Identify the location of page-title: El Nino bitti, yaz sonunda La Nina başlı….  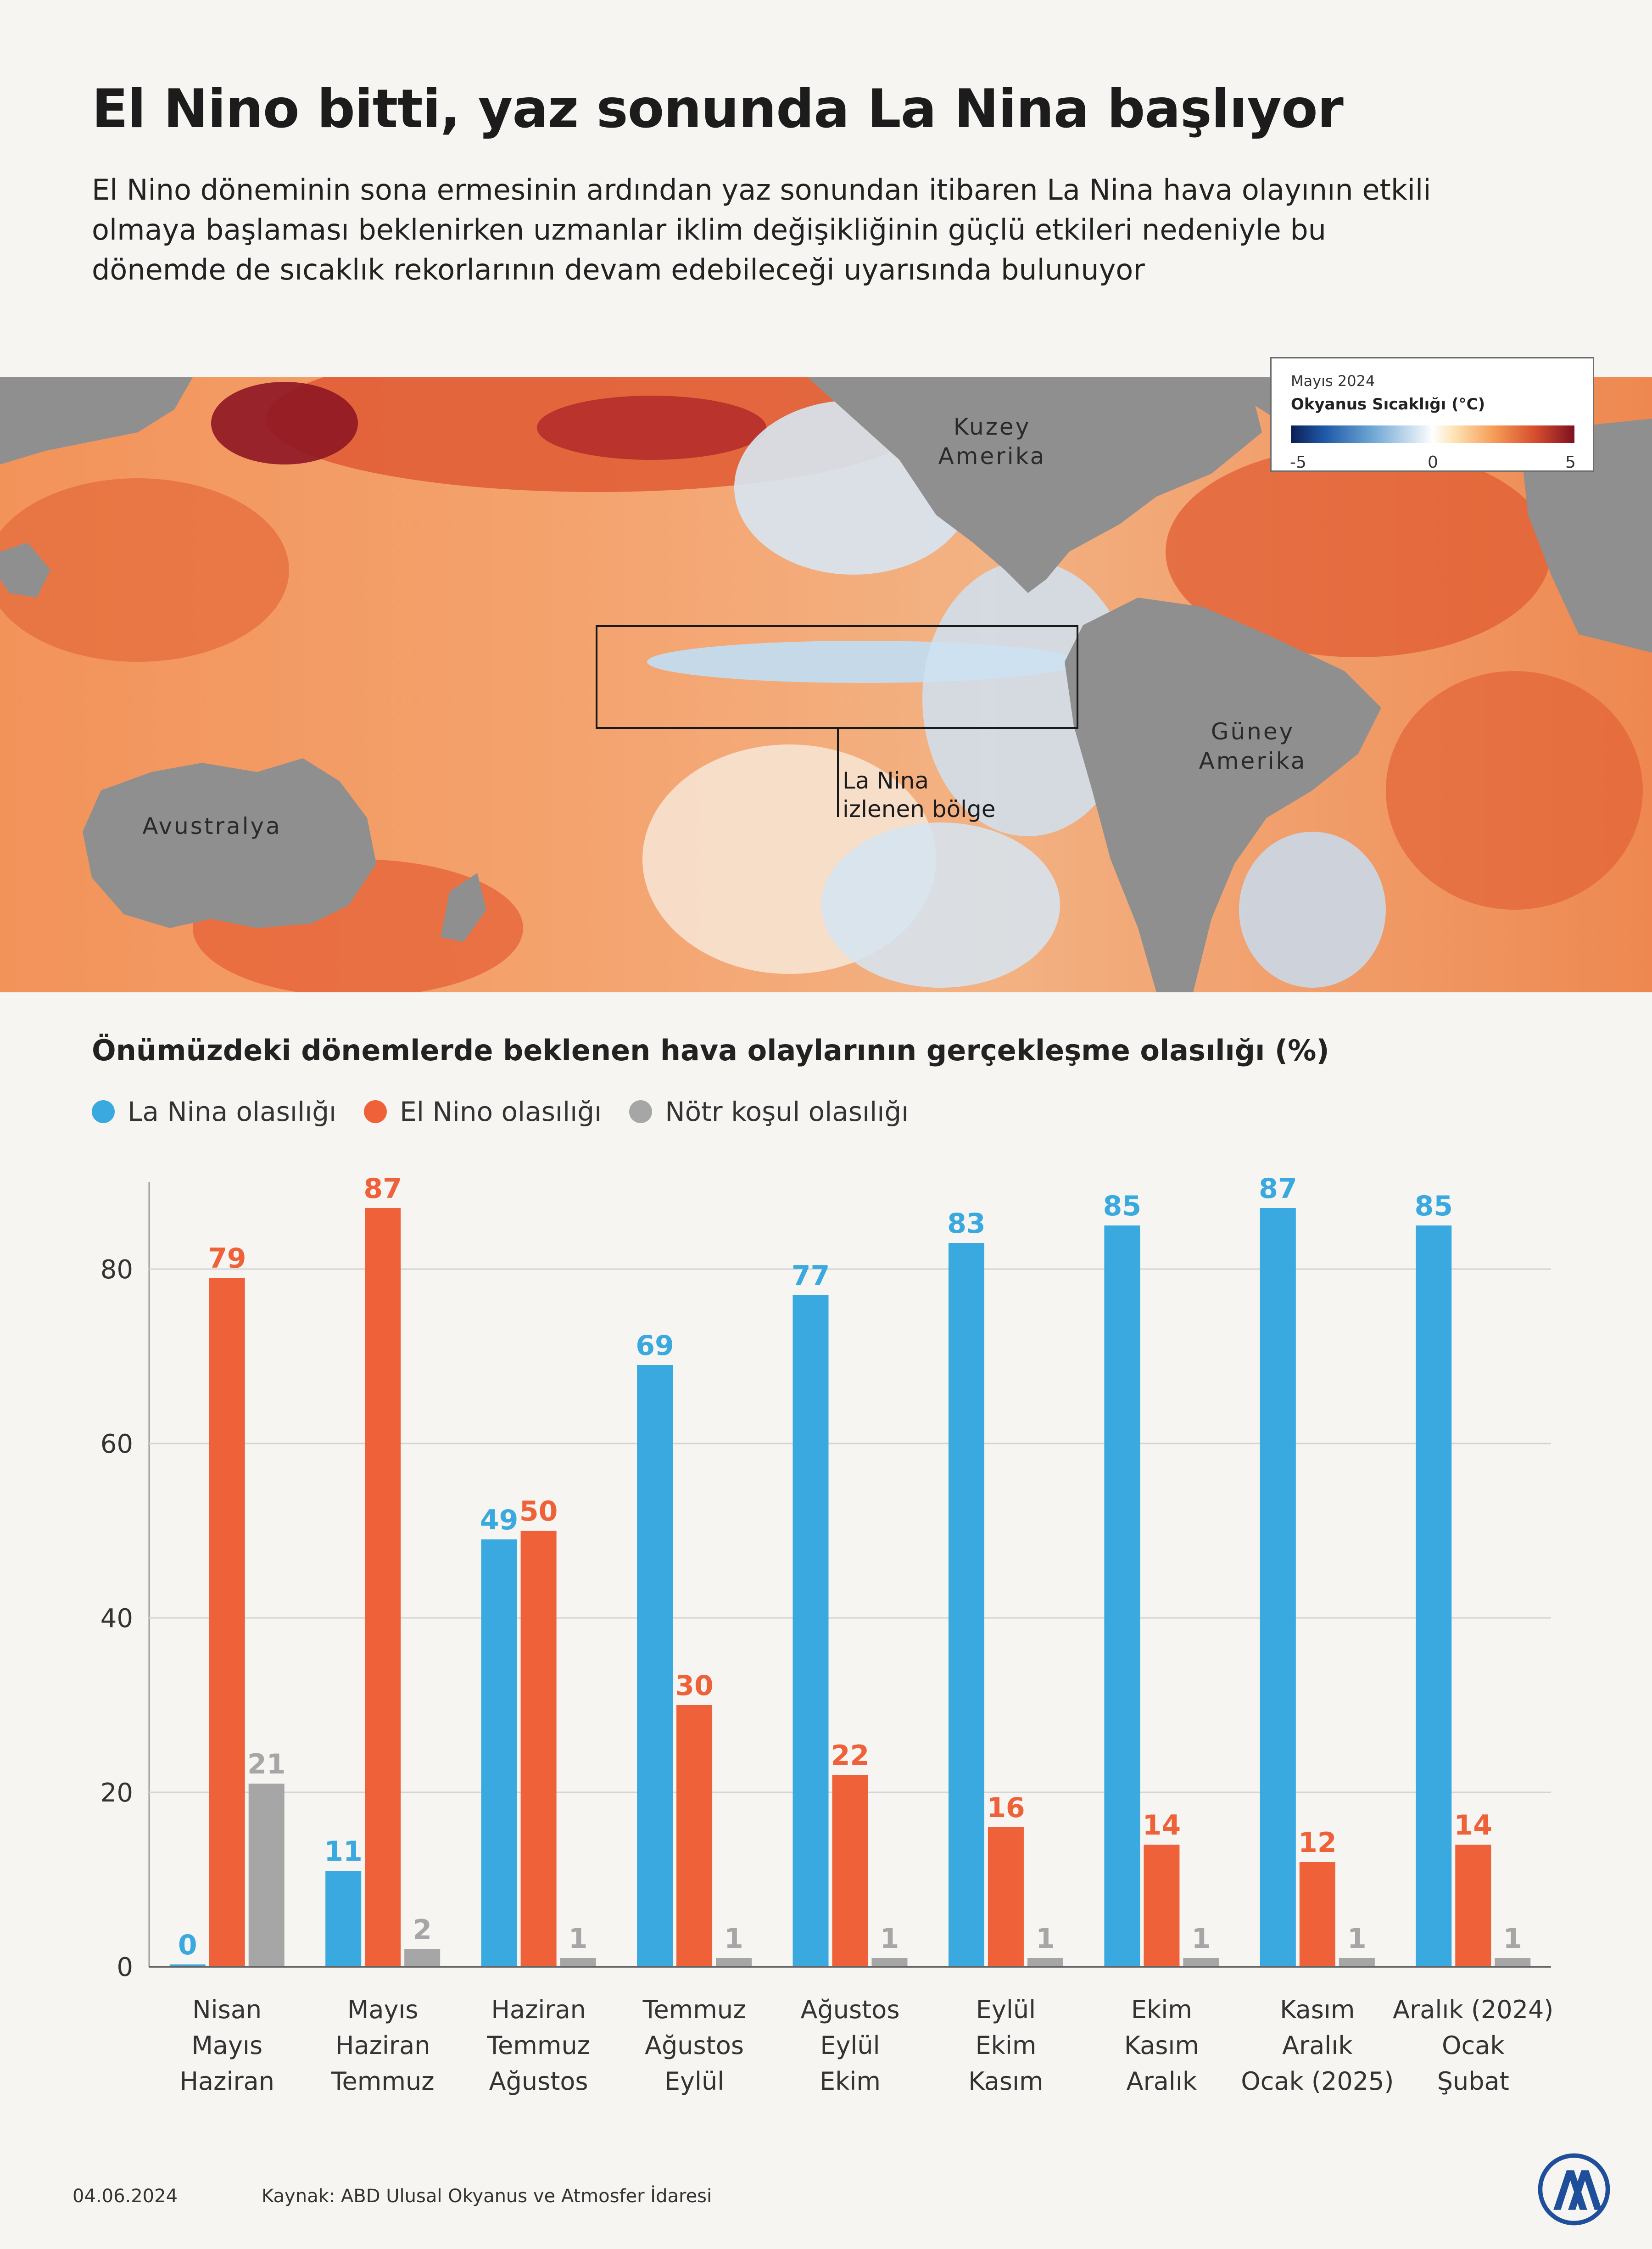
(718, 109).